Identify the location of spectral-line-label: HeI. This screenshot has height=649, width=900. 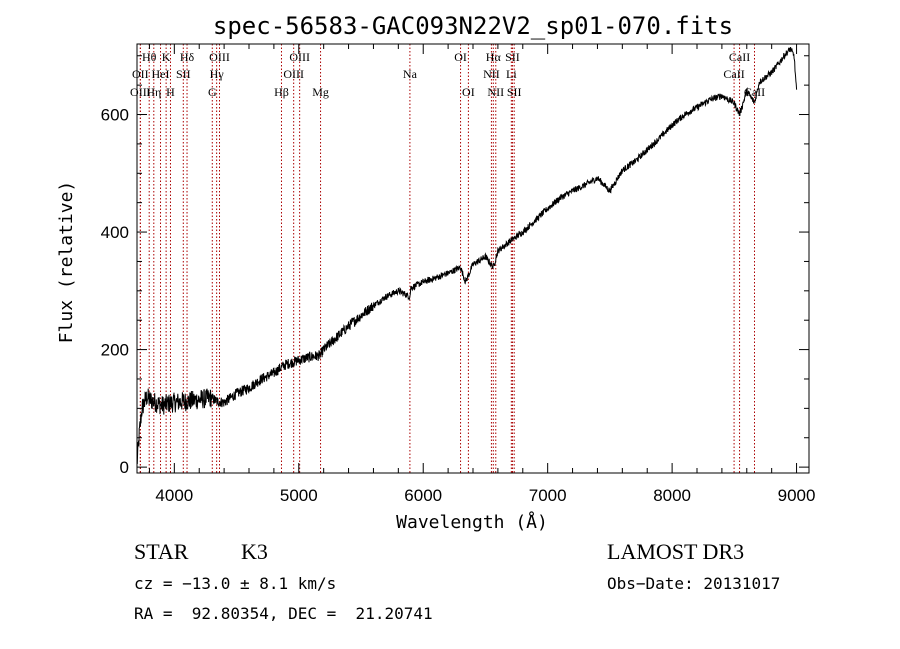
(161, 74).